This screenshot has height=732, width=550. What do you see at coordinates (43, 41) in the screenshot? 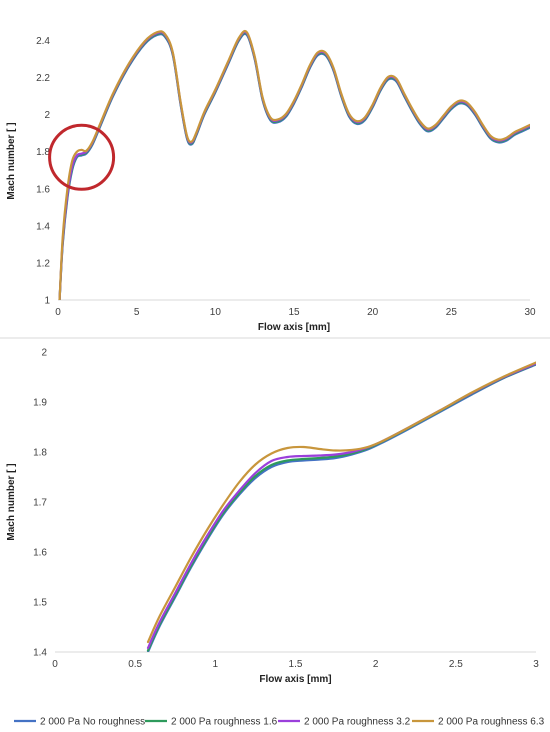
I see `y-tick-label: 2.4` at bounding box center [43, 41].